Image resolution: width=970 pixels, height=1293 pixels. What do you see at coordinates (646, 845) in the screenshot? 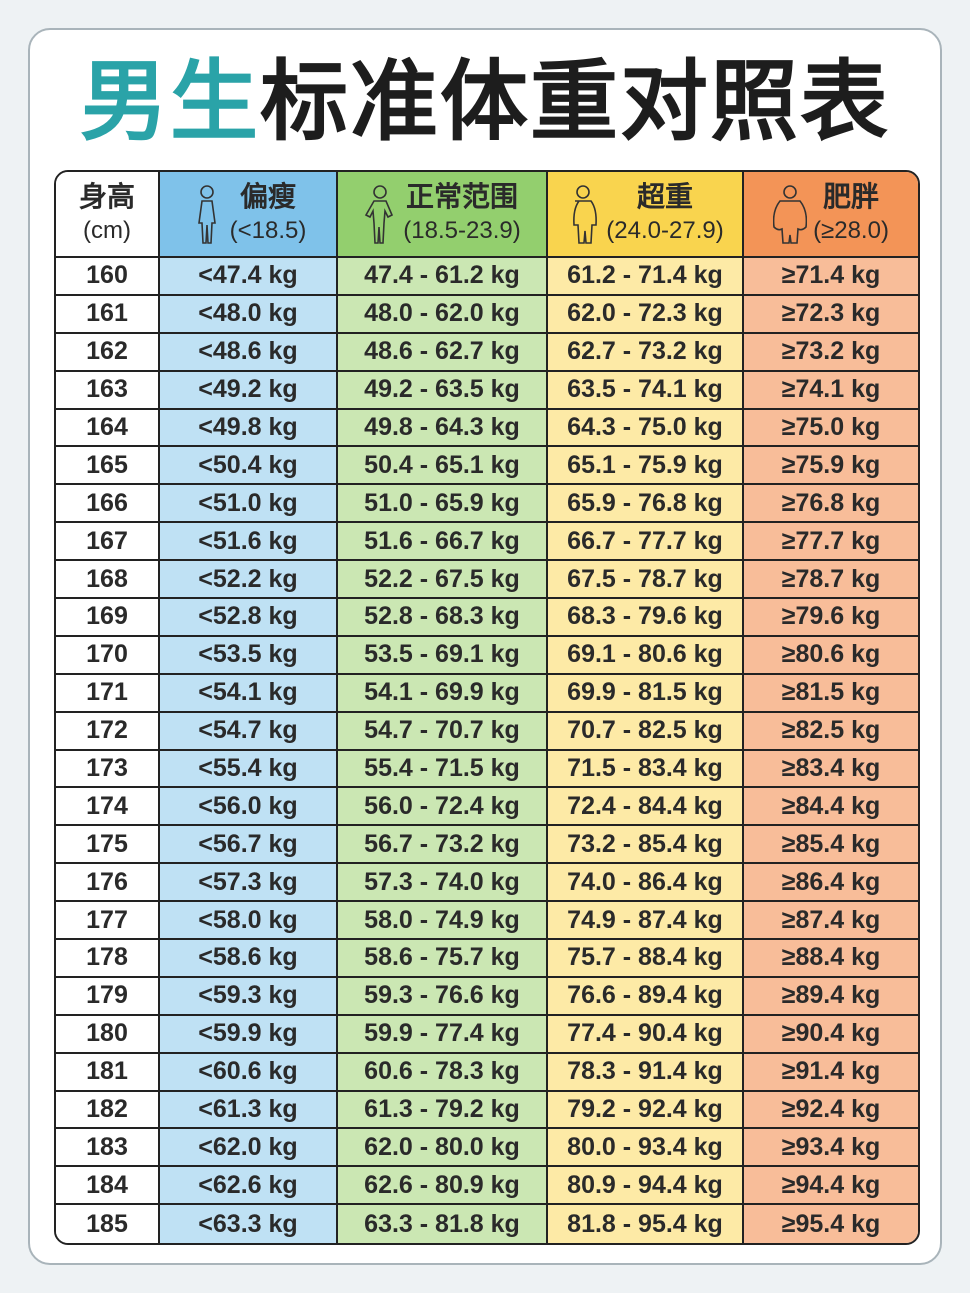
I see `weight-cell: 73.2 - 85.4 kg` at bounding box center [646, 845].